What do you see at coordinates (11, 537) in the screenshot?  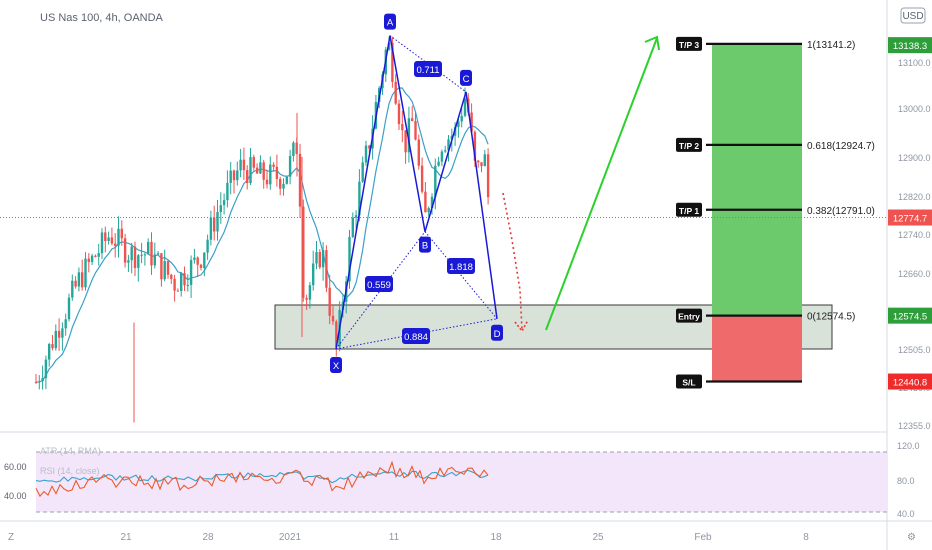 I see `timezone-icon: Z` at bounding box center [11, 537].